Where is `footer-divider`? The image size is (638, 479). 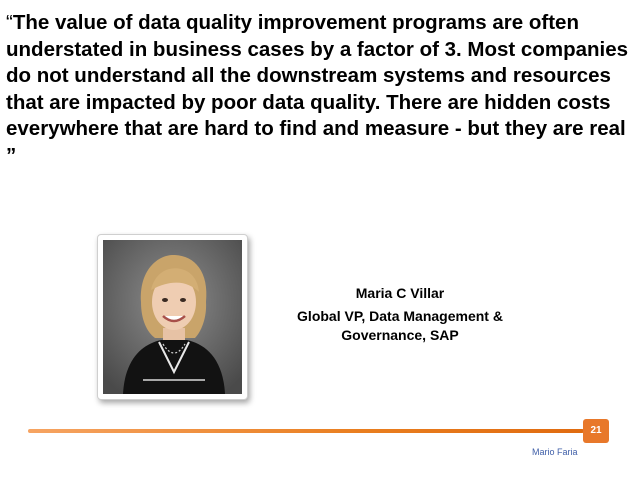
footer-divider is located at coordinates (306, 431).